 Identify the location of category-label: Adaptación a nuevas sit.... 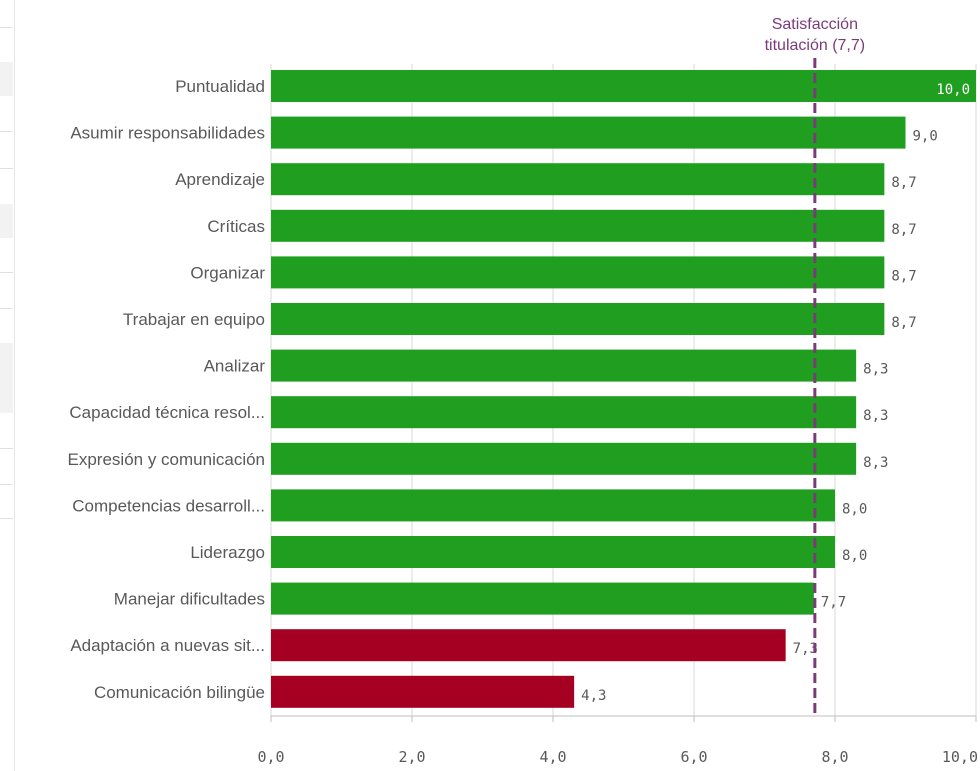
(167, 645).